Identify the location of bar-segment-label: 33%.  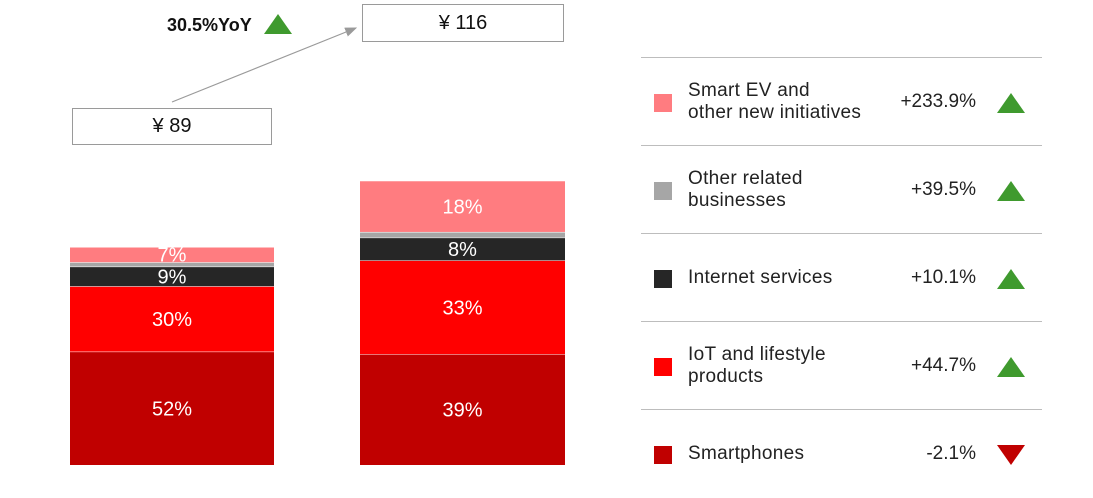
(462, 308).